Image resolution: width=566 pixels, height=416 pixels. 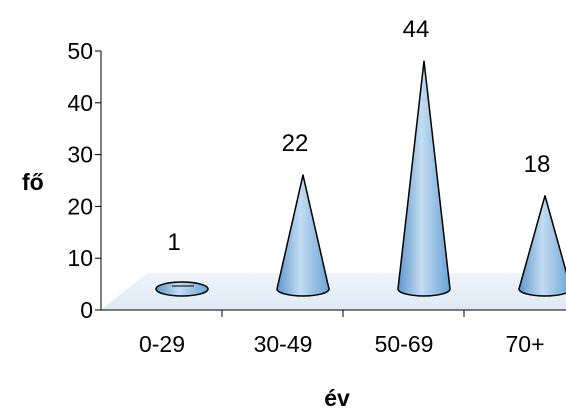 What do you see at coordinates (337, 398) in the screenshot?
I see `x-axis-title: év` at bounding box center [337, 398].